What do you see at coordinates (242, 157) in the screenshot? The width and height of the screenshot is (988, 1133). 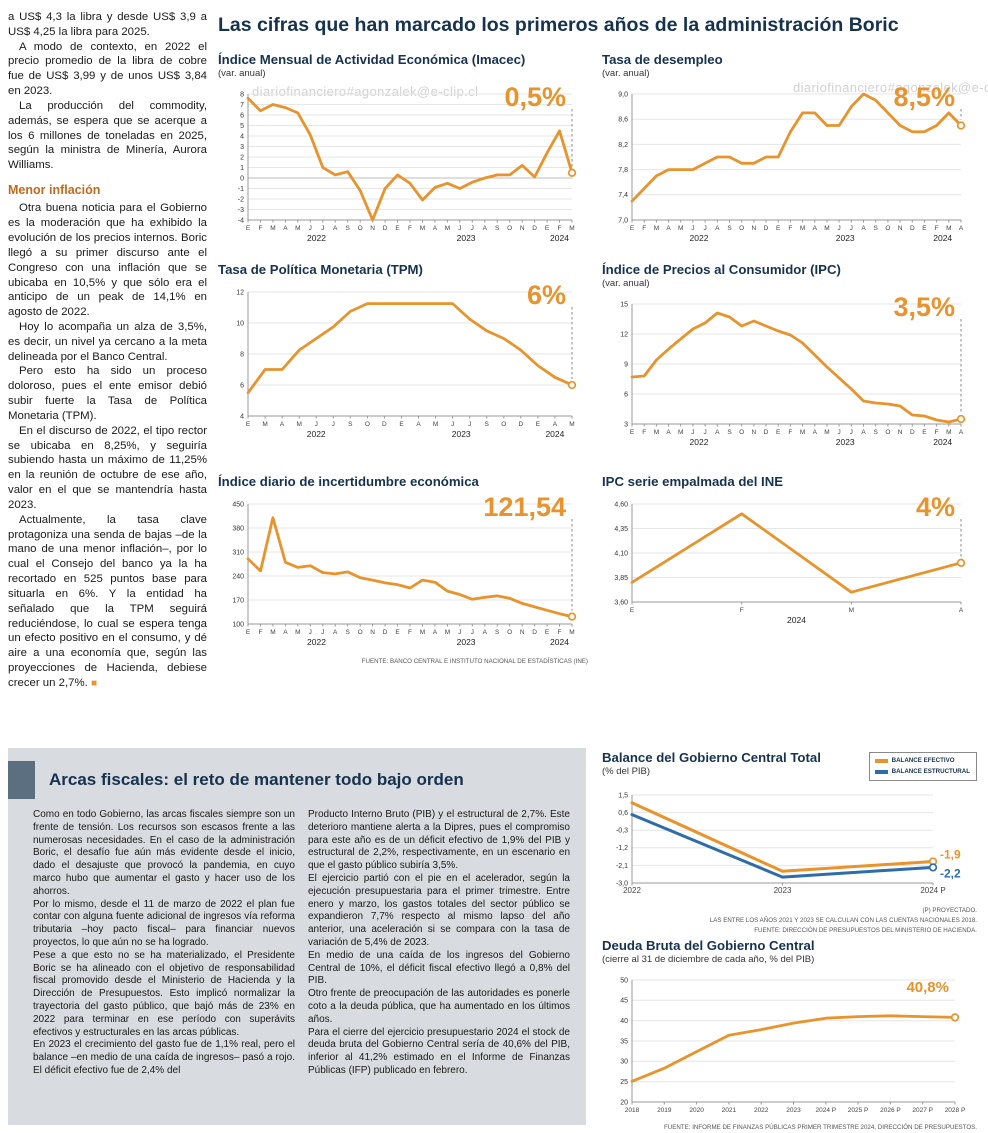 I see `svg-text: 2` at bounding box center [242, 157].